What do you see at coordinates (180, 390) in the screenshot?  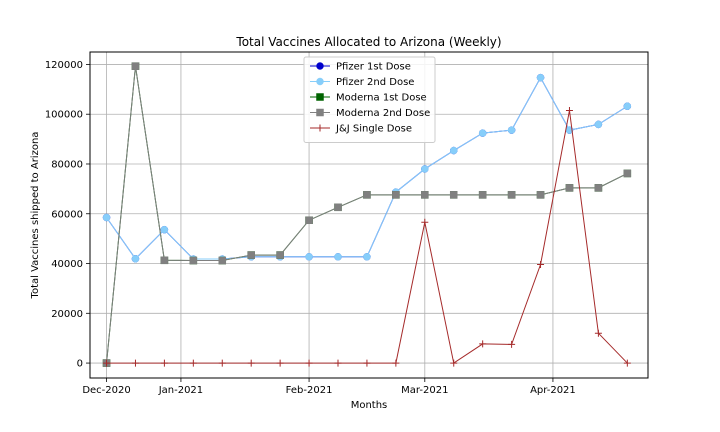 I see `x-tick-label: Jan-2021` at bounding box center [180, 390].